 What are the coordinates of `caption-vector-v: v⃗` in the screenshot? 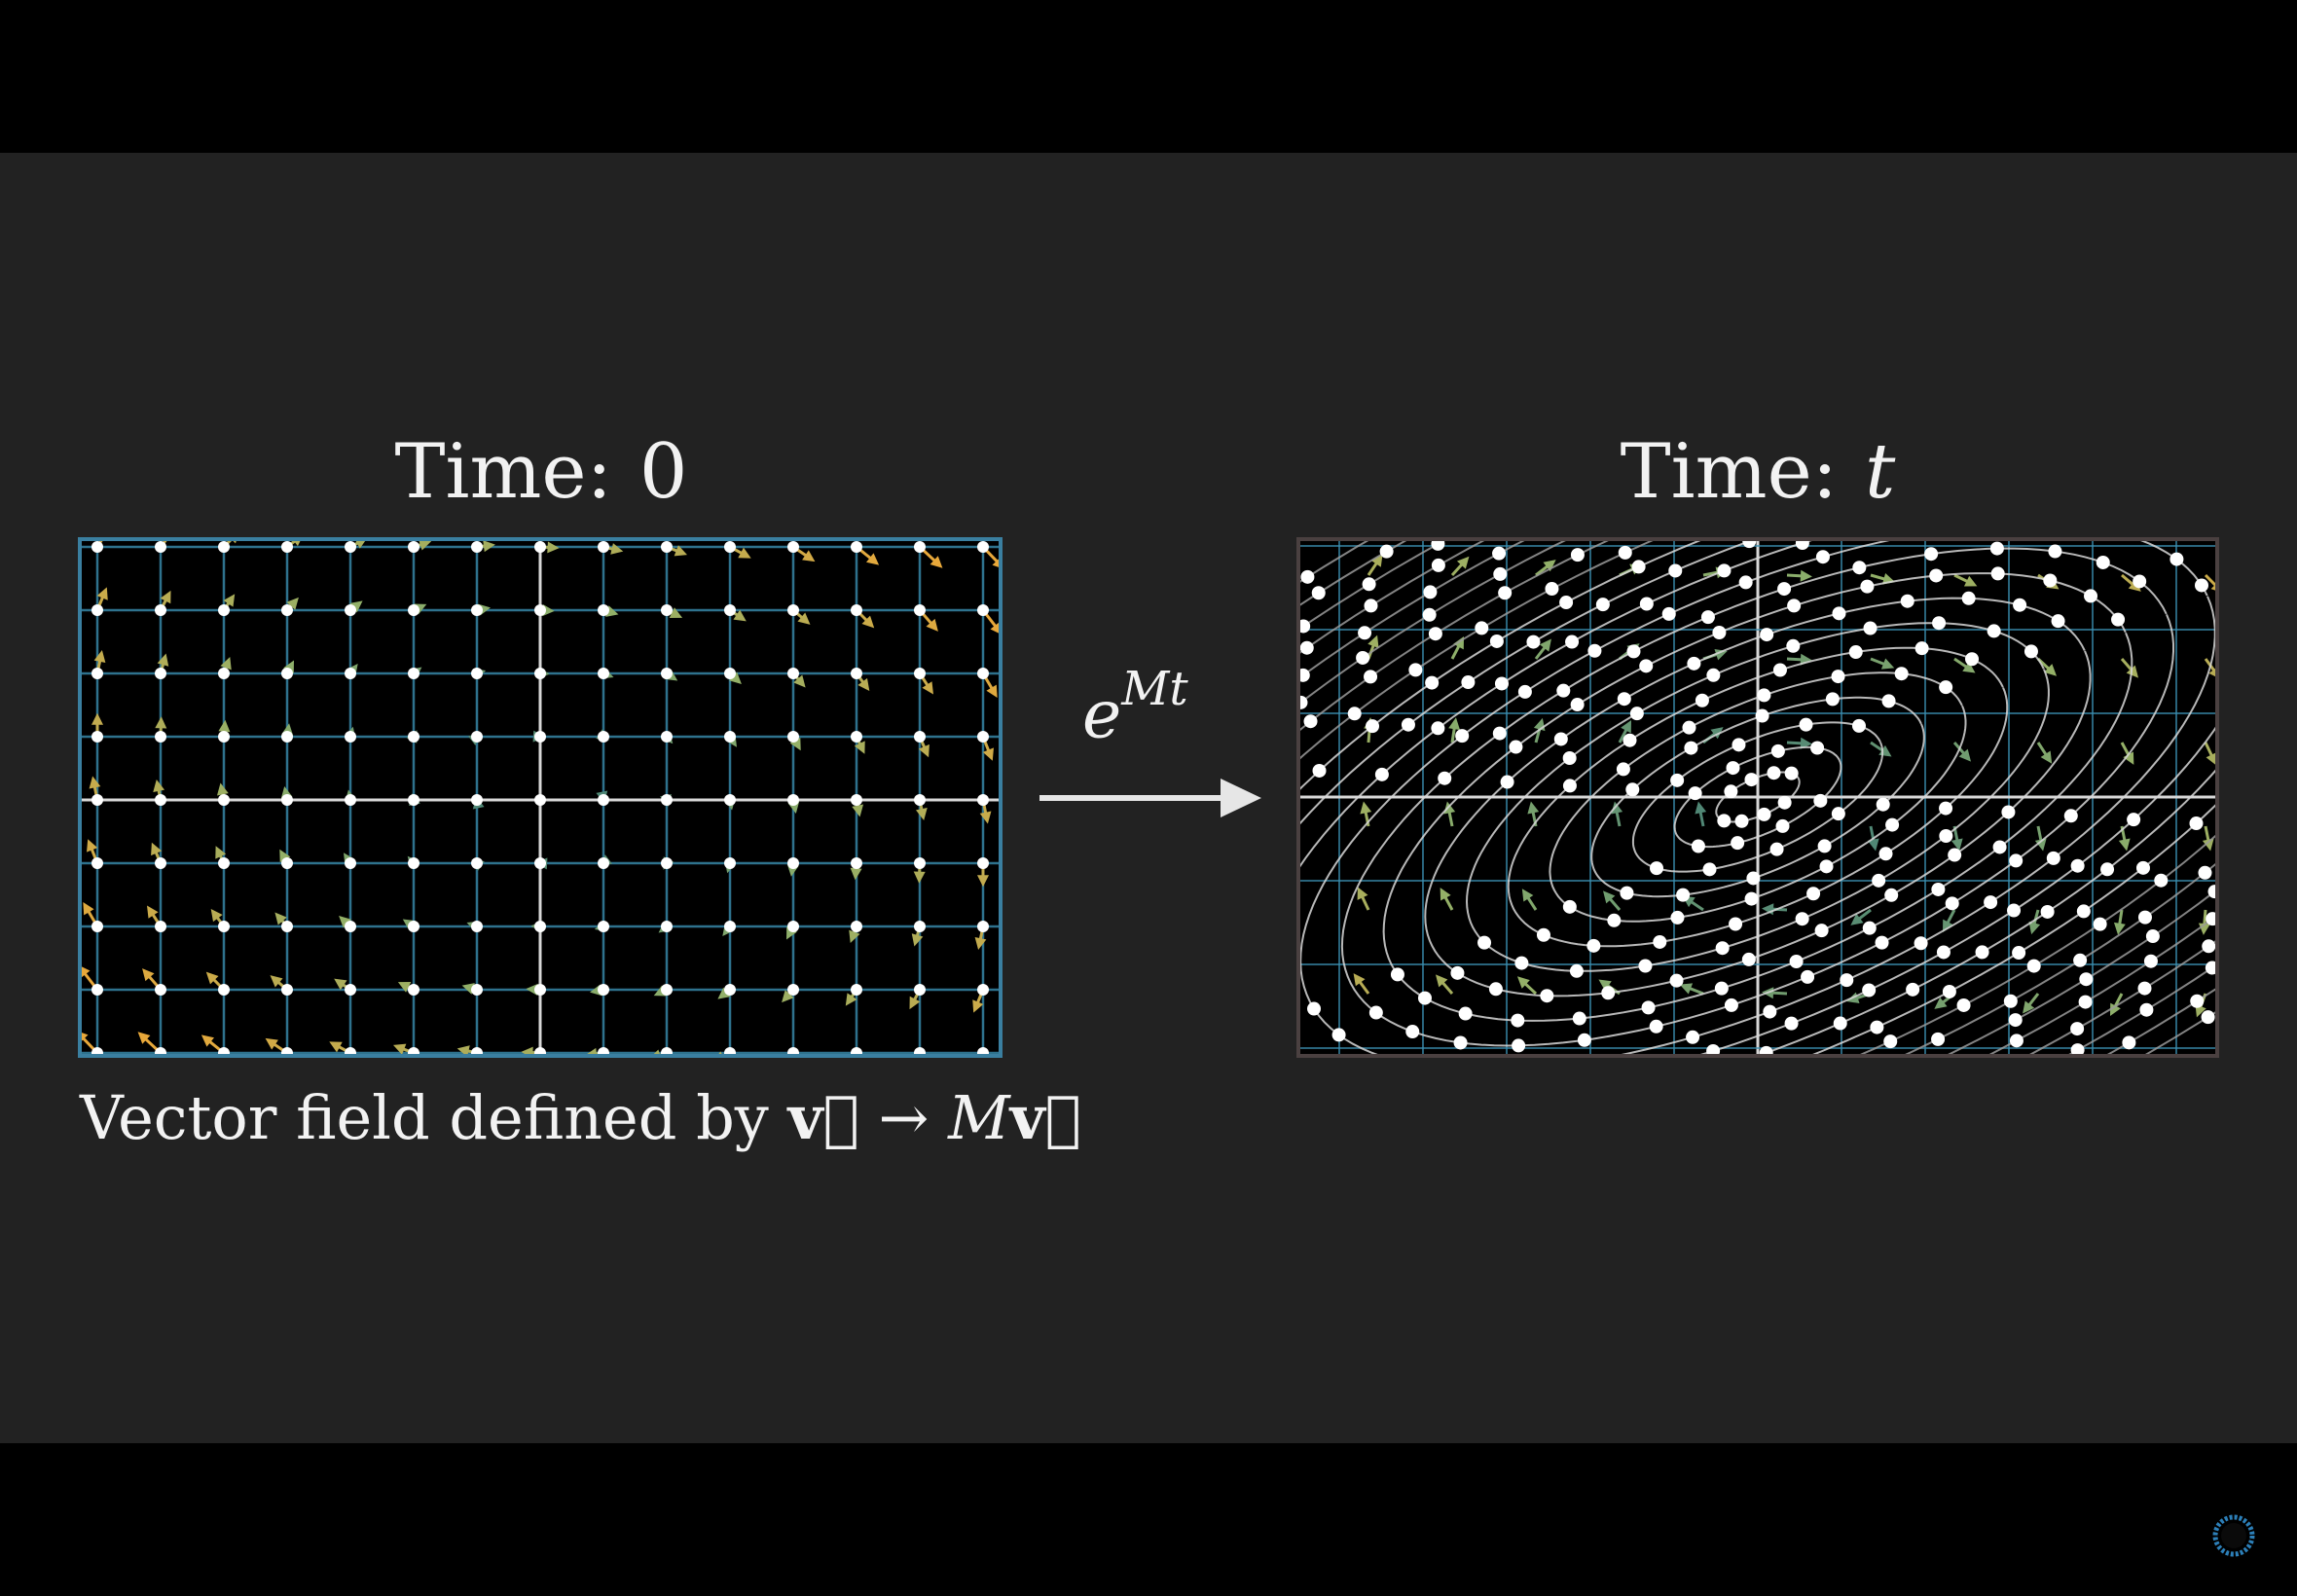 It's located at (823, 1117).